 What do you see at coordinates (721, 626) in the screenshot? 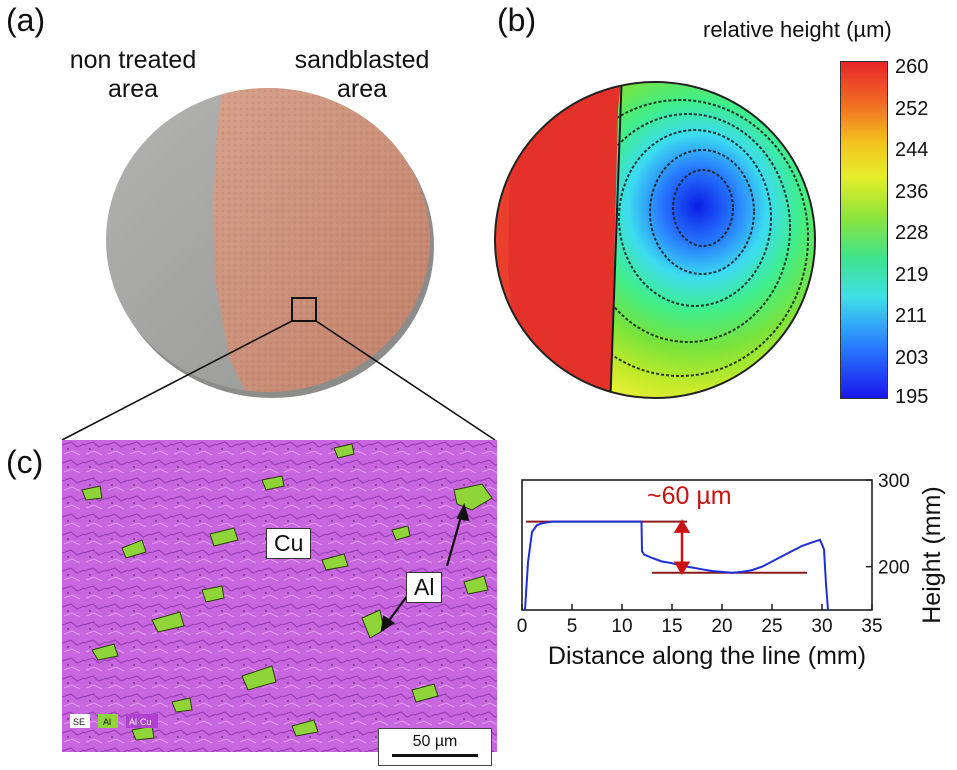
I see `x-tick-label: 20` at bounding box center [721, 626].